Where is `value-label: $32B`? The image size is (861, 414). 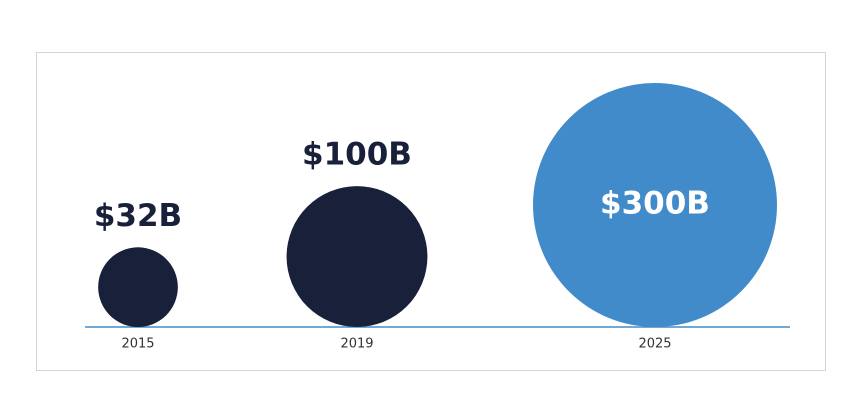 value-label: $32B is located at coordinates (138, 216).